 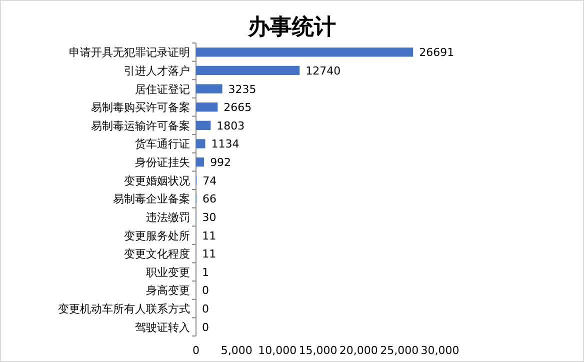 What do you see at coordinates (168, 217) in the screenshot?
I see `y-tick-label: 违法缴罚` at bounding box center [168, 217].